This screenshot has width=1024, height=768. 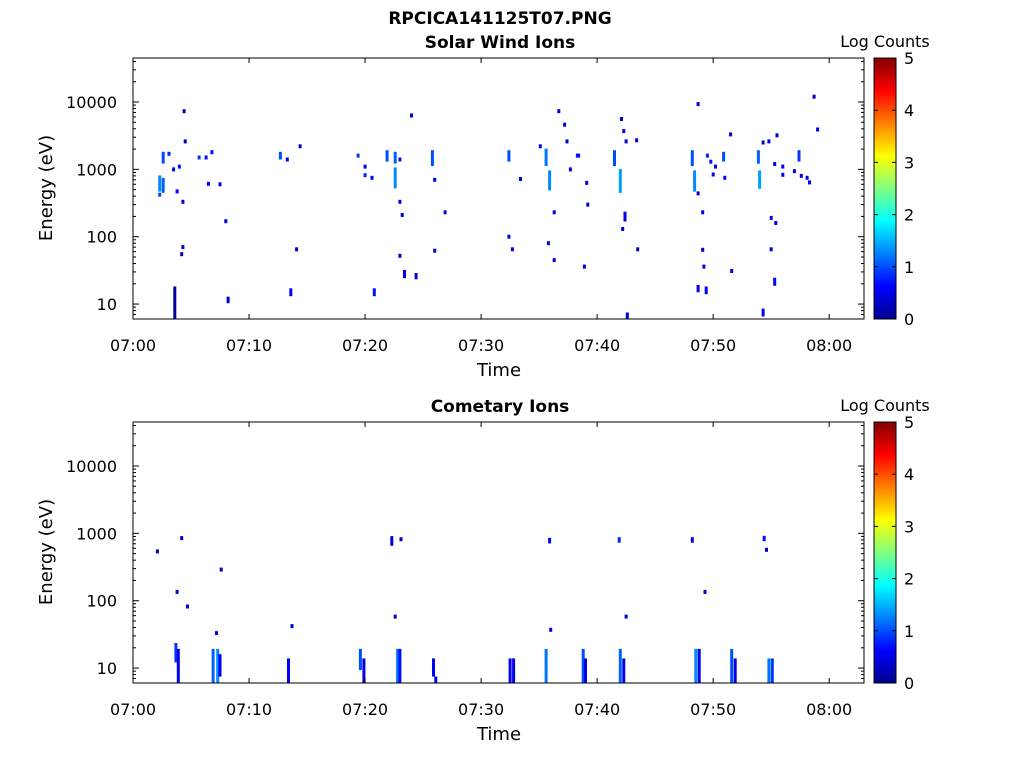 I want to click on x-tick-label: 07:10, so click(x=249, y=709).